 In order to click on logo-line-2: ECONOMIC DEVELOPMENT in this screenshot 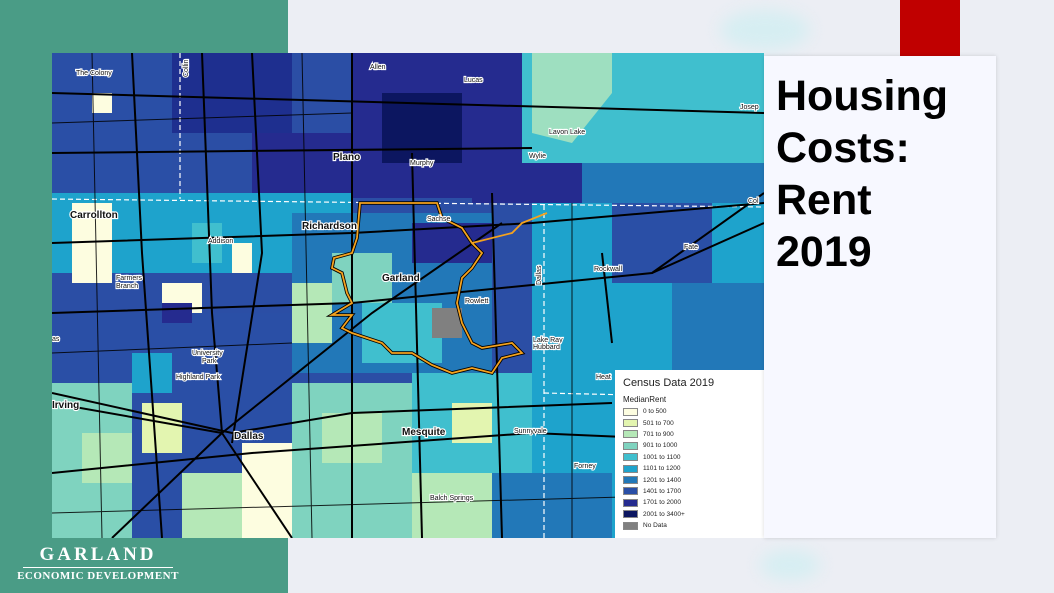, I will do `click(98, 576)`.